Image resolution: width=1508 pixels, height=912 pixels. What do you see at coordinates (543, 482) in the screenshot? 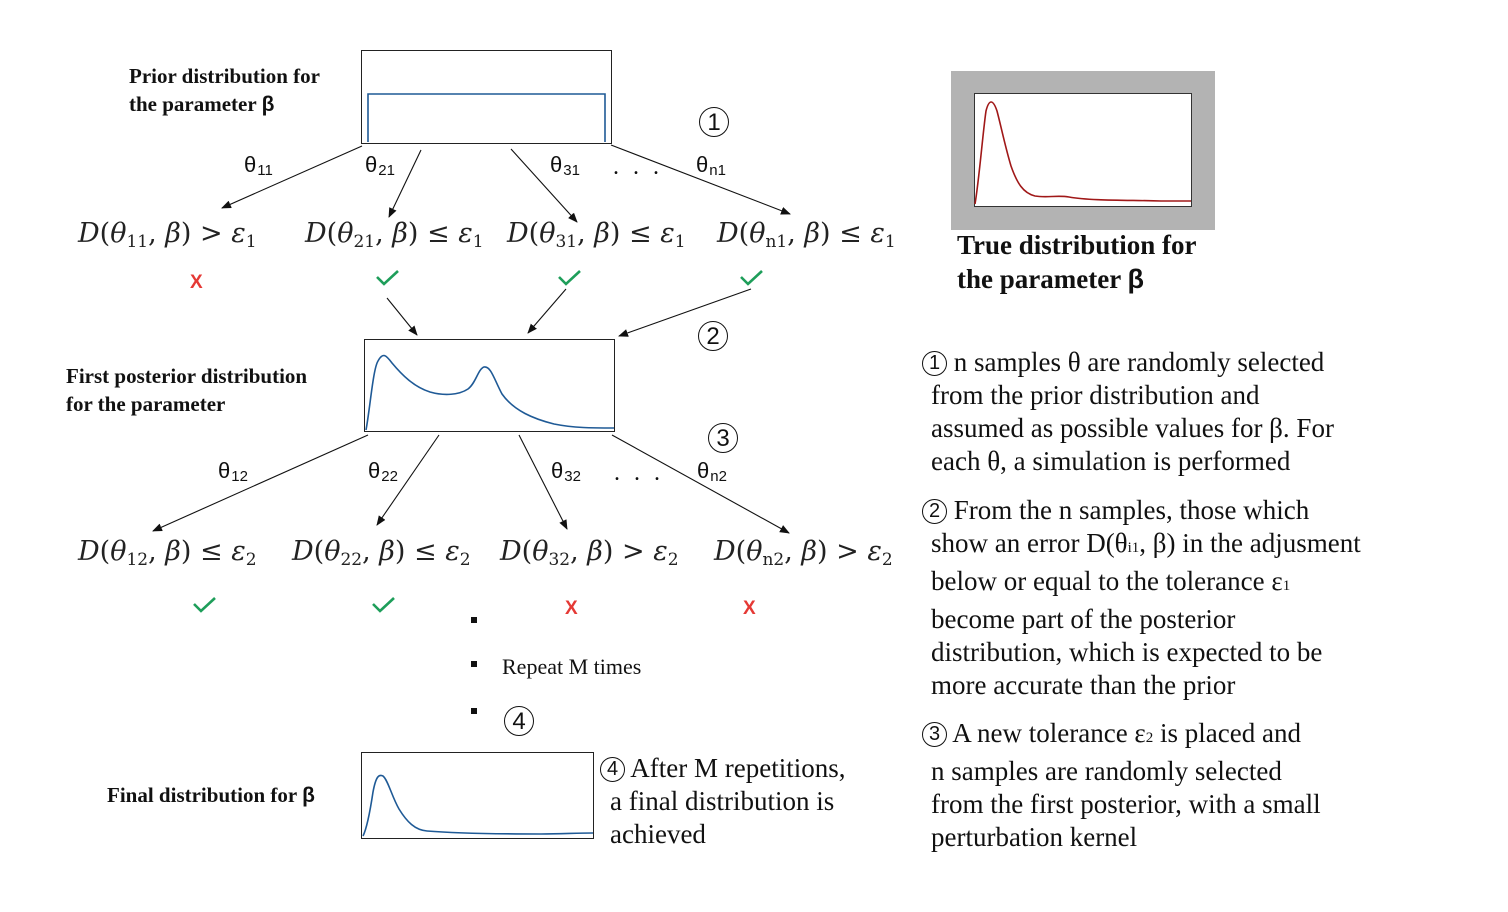
I see `arrow-post-theta32` at bounding box center [543, 482].